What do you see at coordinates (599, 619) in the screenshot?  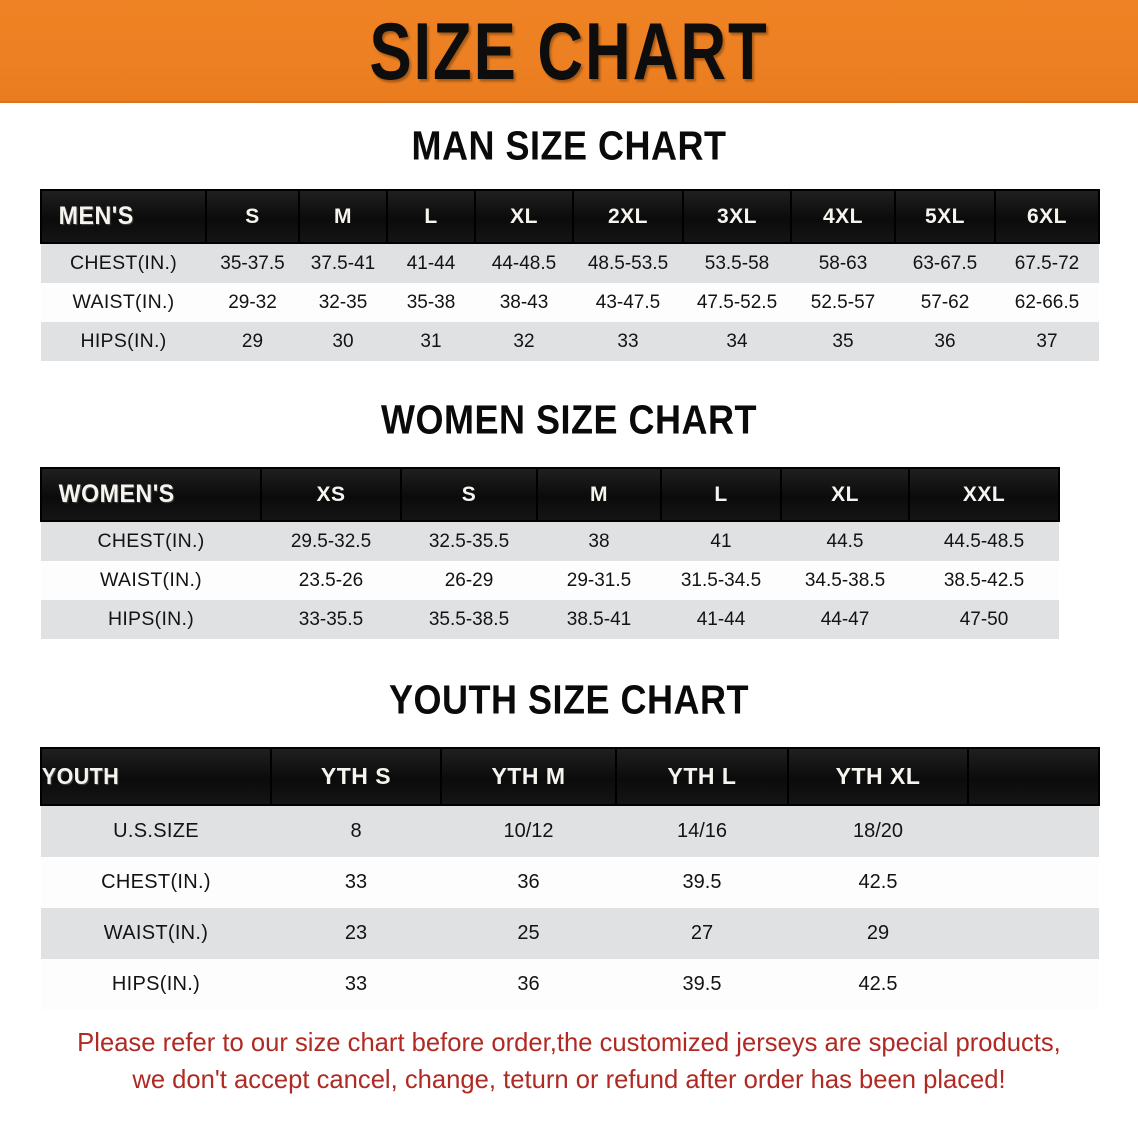 I see `women-measurement-cell: 38.5-41` at bounding box center [599, 619].